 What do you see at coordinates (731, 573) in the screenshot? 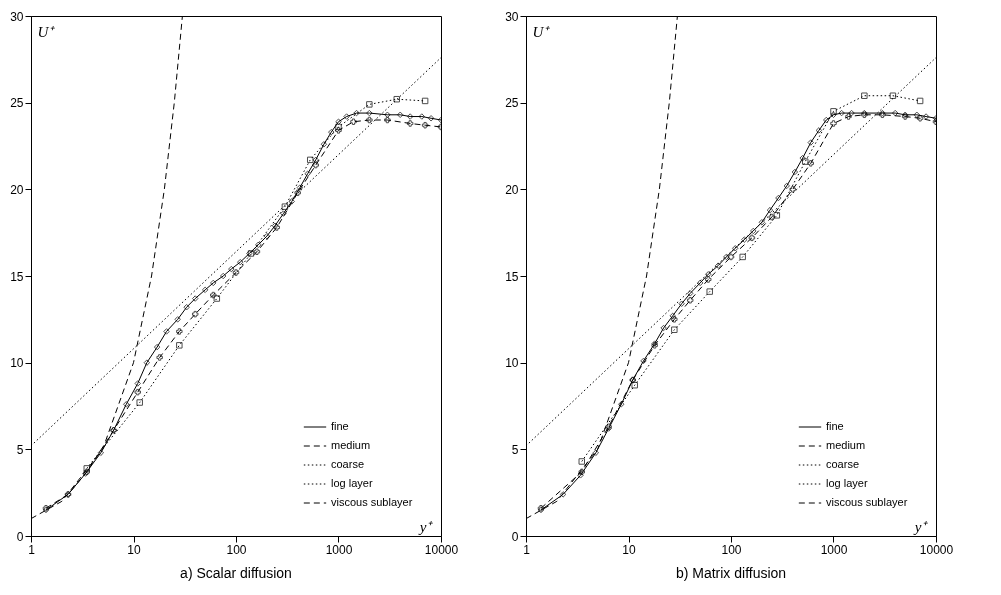
I see `text: b) Matrix diffusion` at bounding box center [731, 573].